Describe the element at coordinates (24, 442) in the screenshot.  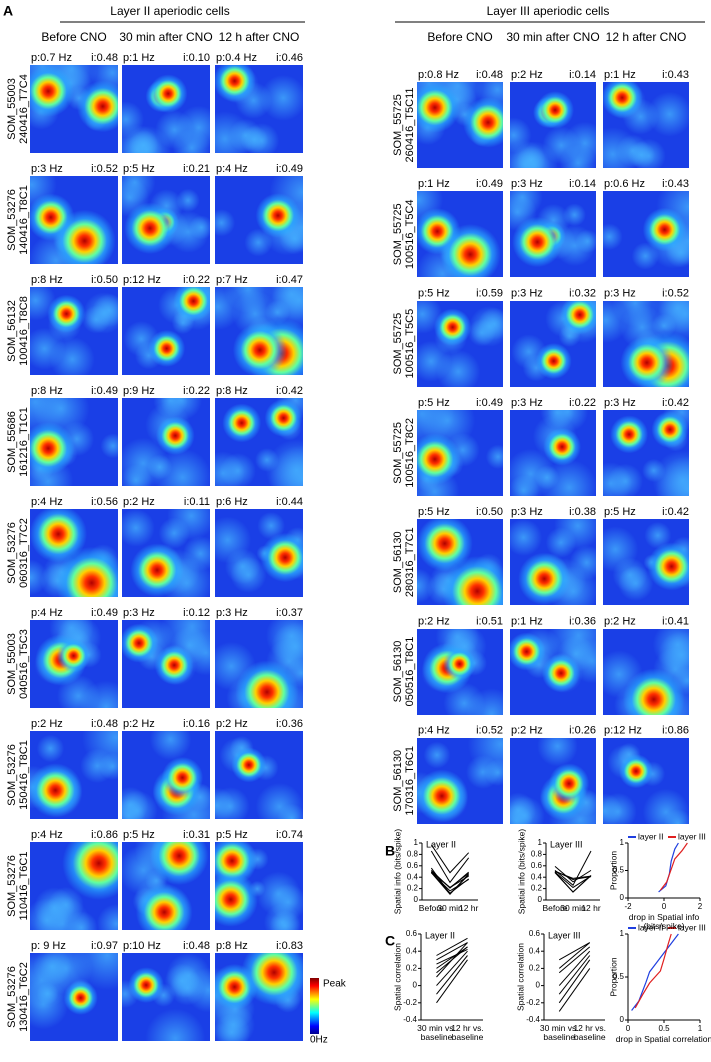
I see `cell-session: 161216_T1C1` at that location.